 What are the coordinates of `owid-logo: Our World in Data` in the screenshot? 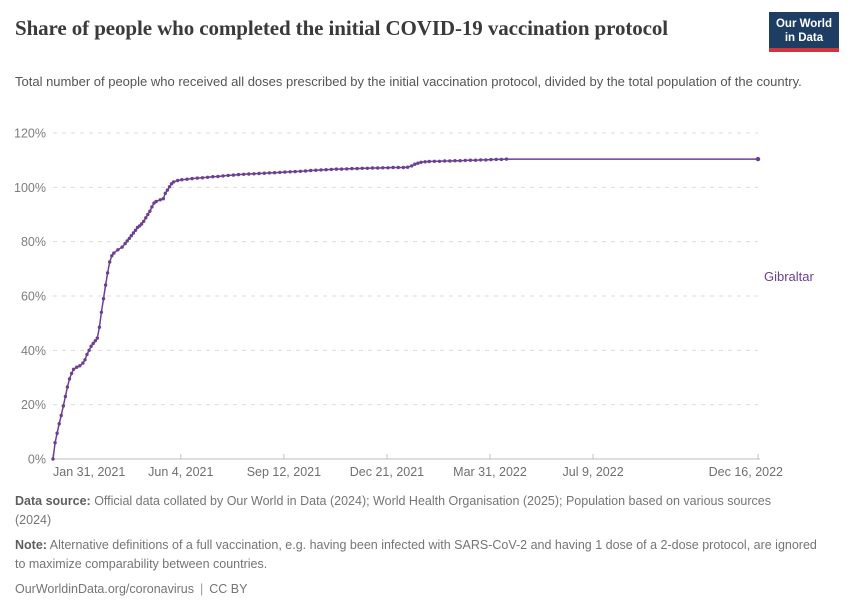 It's located at (803, 32).